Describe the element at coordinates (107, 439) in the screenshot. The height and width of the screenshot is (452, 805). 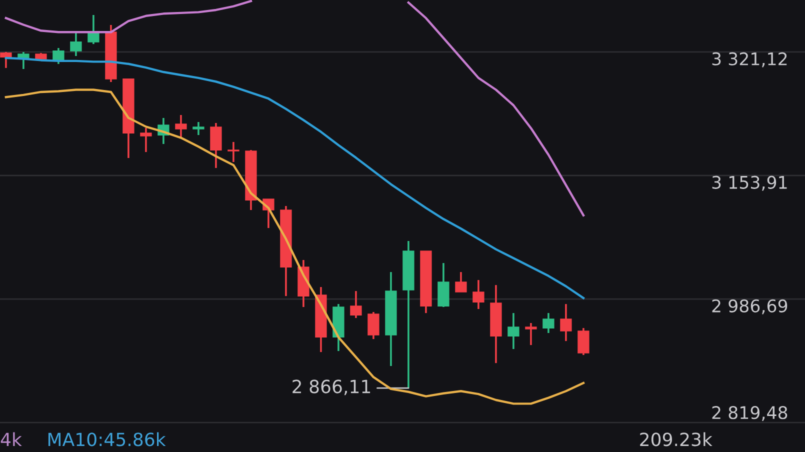
I see `annotation: MA10:45.86k` at that location.